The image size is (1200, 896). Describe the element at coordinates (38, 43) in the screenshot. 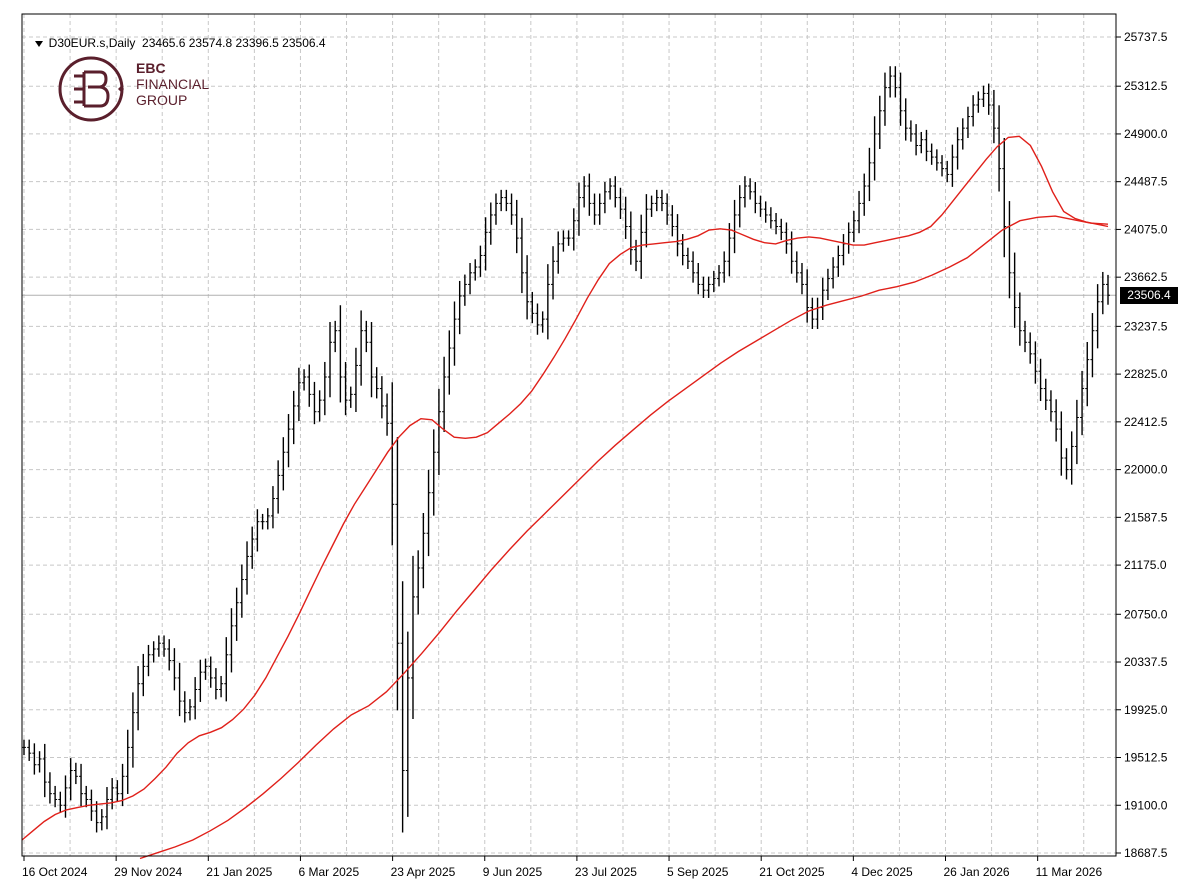

I see `dropdown-triangle-icon` at that location.